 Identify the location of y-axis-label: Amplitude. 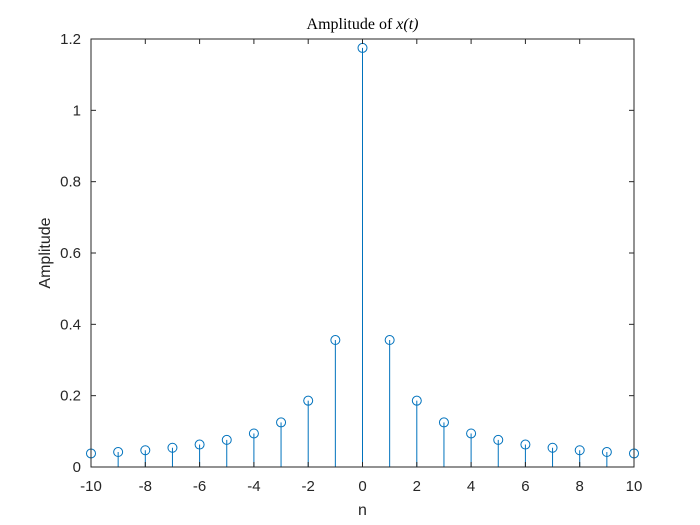
(45, 252).